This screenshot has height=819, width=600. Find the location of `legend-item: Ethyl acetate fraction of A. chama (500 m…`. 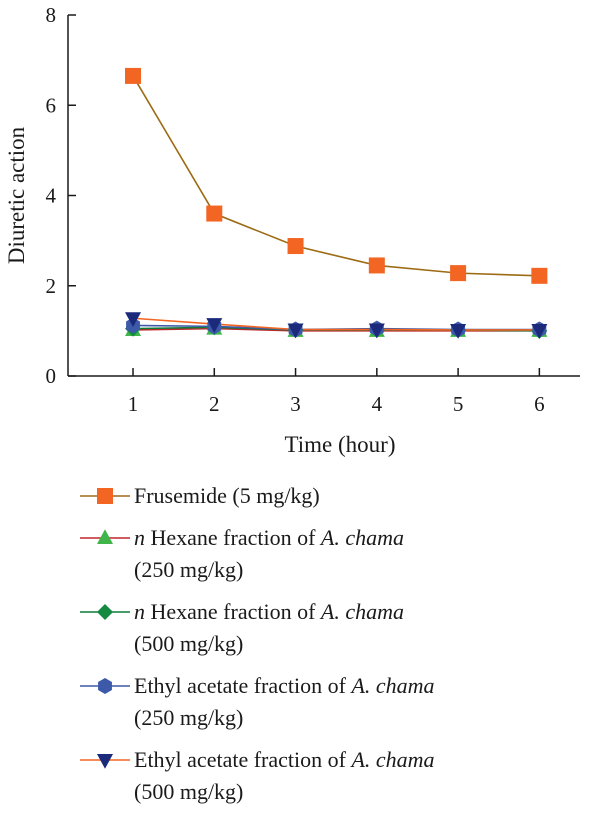

legend-item: Ethyl acetate fraction of A. chama (500 m… is located at coordinates (335, 776).